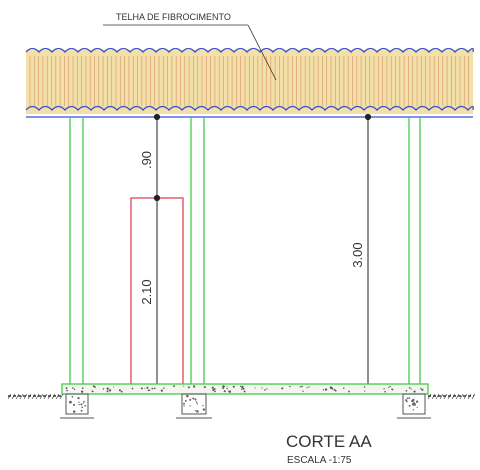 Image resolution: width=480 pixels, height=470 pixels. Describe the element at coordinates (245, 406) in the screenshot. I see `footings` at that location.